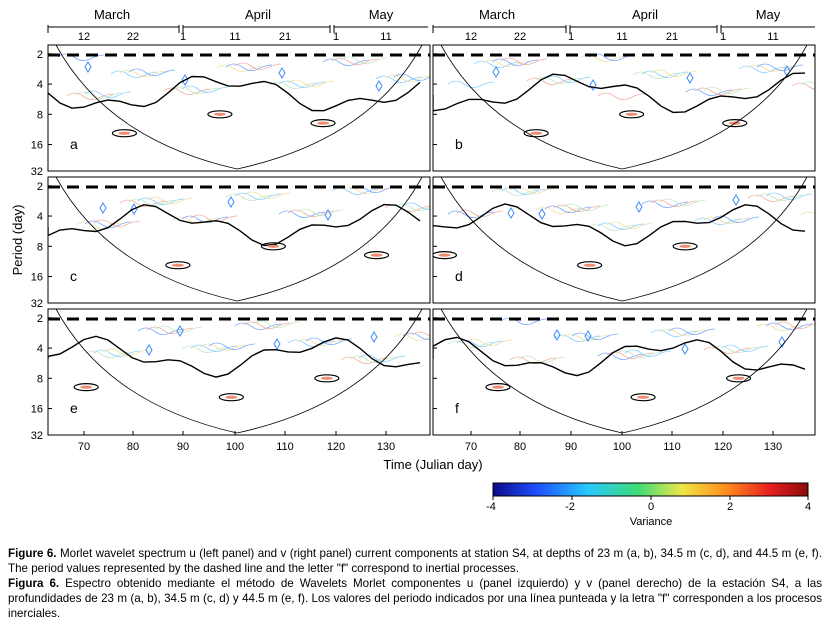  Describe the element at coordinates (432, 464) in the screenshot. I see `x-axis-label: Time (Julian day)` at that location.